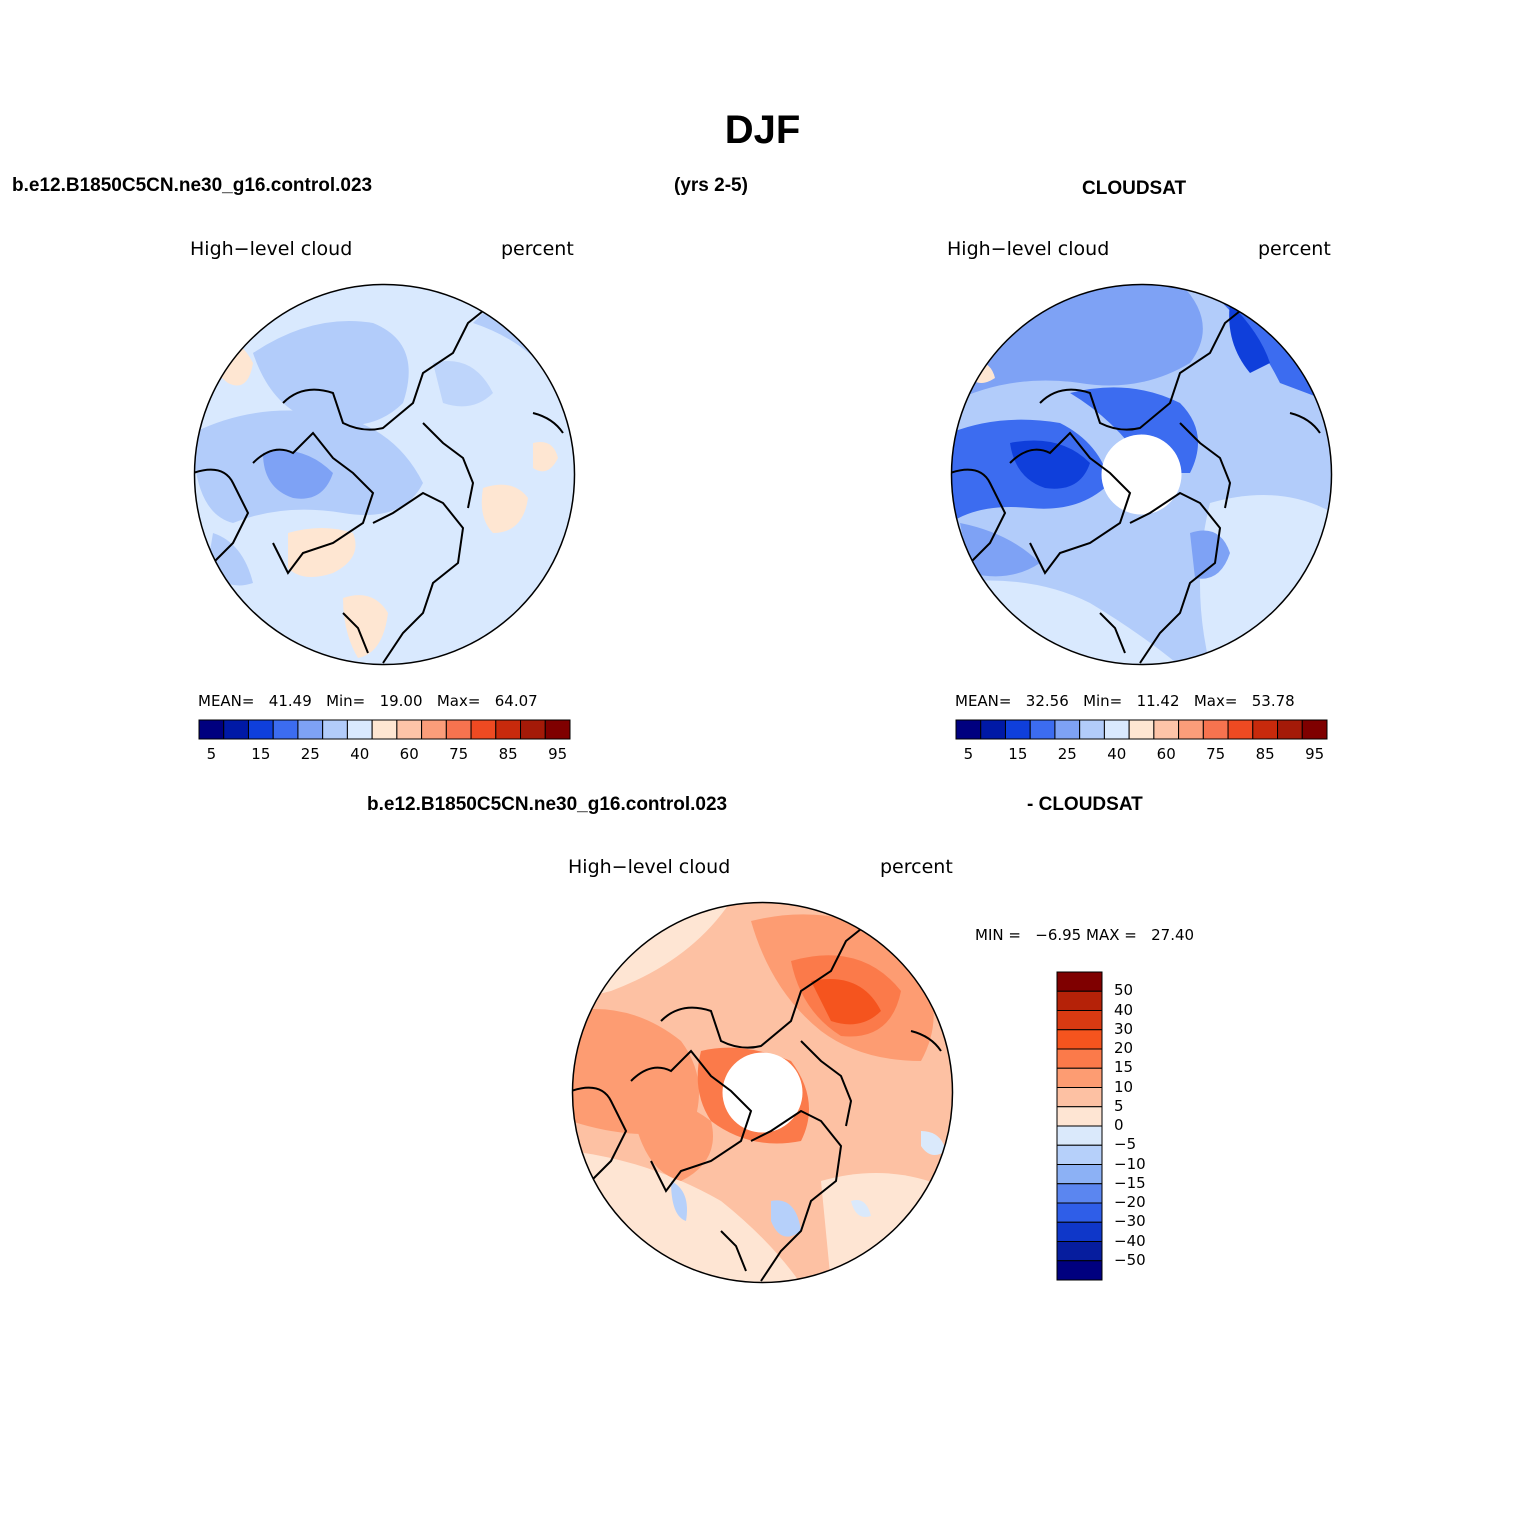 Image resolution: width=1525 pixels, height=1525 pixels. I want to click on panel1-colorbar, so click(384, 729).